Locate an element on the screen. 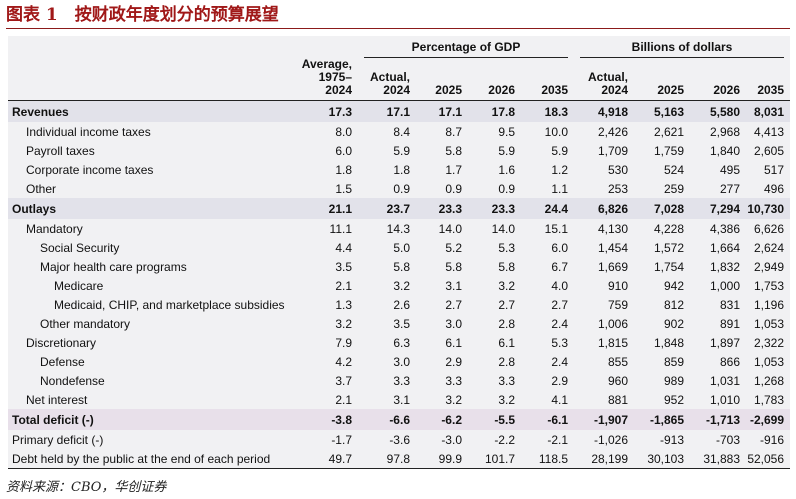 The image size is (796, 499). cell-value: 8.4 is located at coordinates (401, 131).